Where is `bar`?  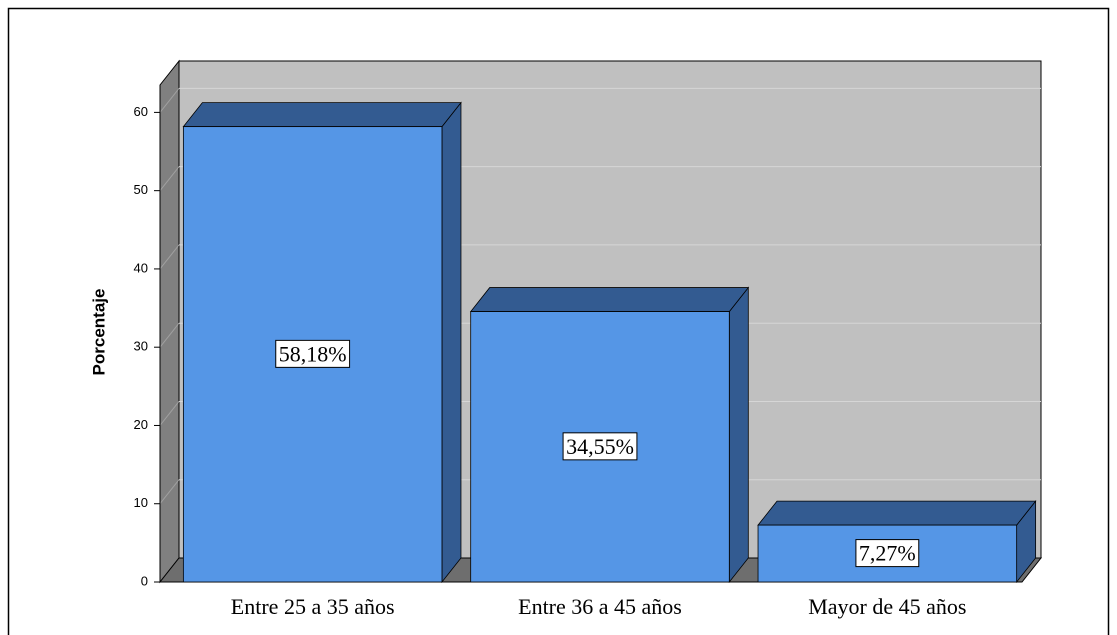
bar is located at coordinates (609, 435).